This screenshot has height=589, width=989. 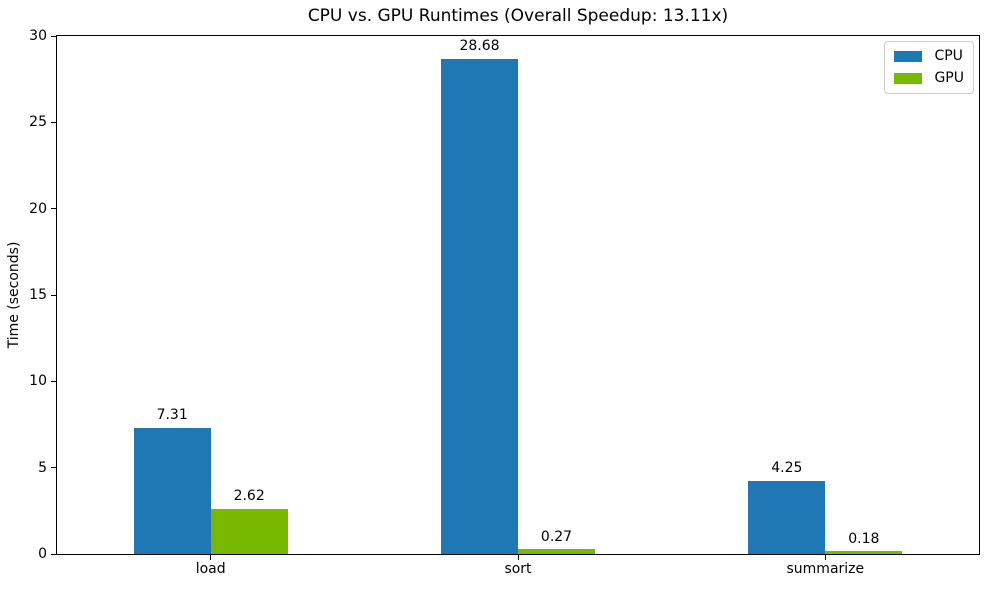 What do you see at coordinates (479, 306) in the screenshot?
I see `bar-cpu-sort` at bounding box center [479, 306].